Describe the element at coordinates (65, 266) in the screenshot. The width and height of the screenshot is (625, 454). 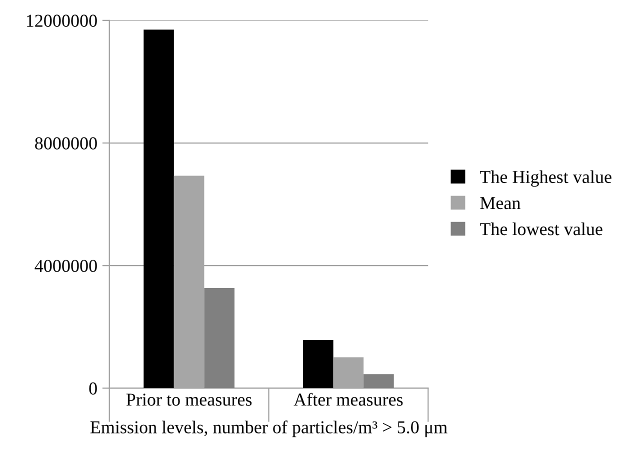
I see `y-tick-label: 4000000` at that location.